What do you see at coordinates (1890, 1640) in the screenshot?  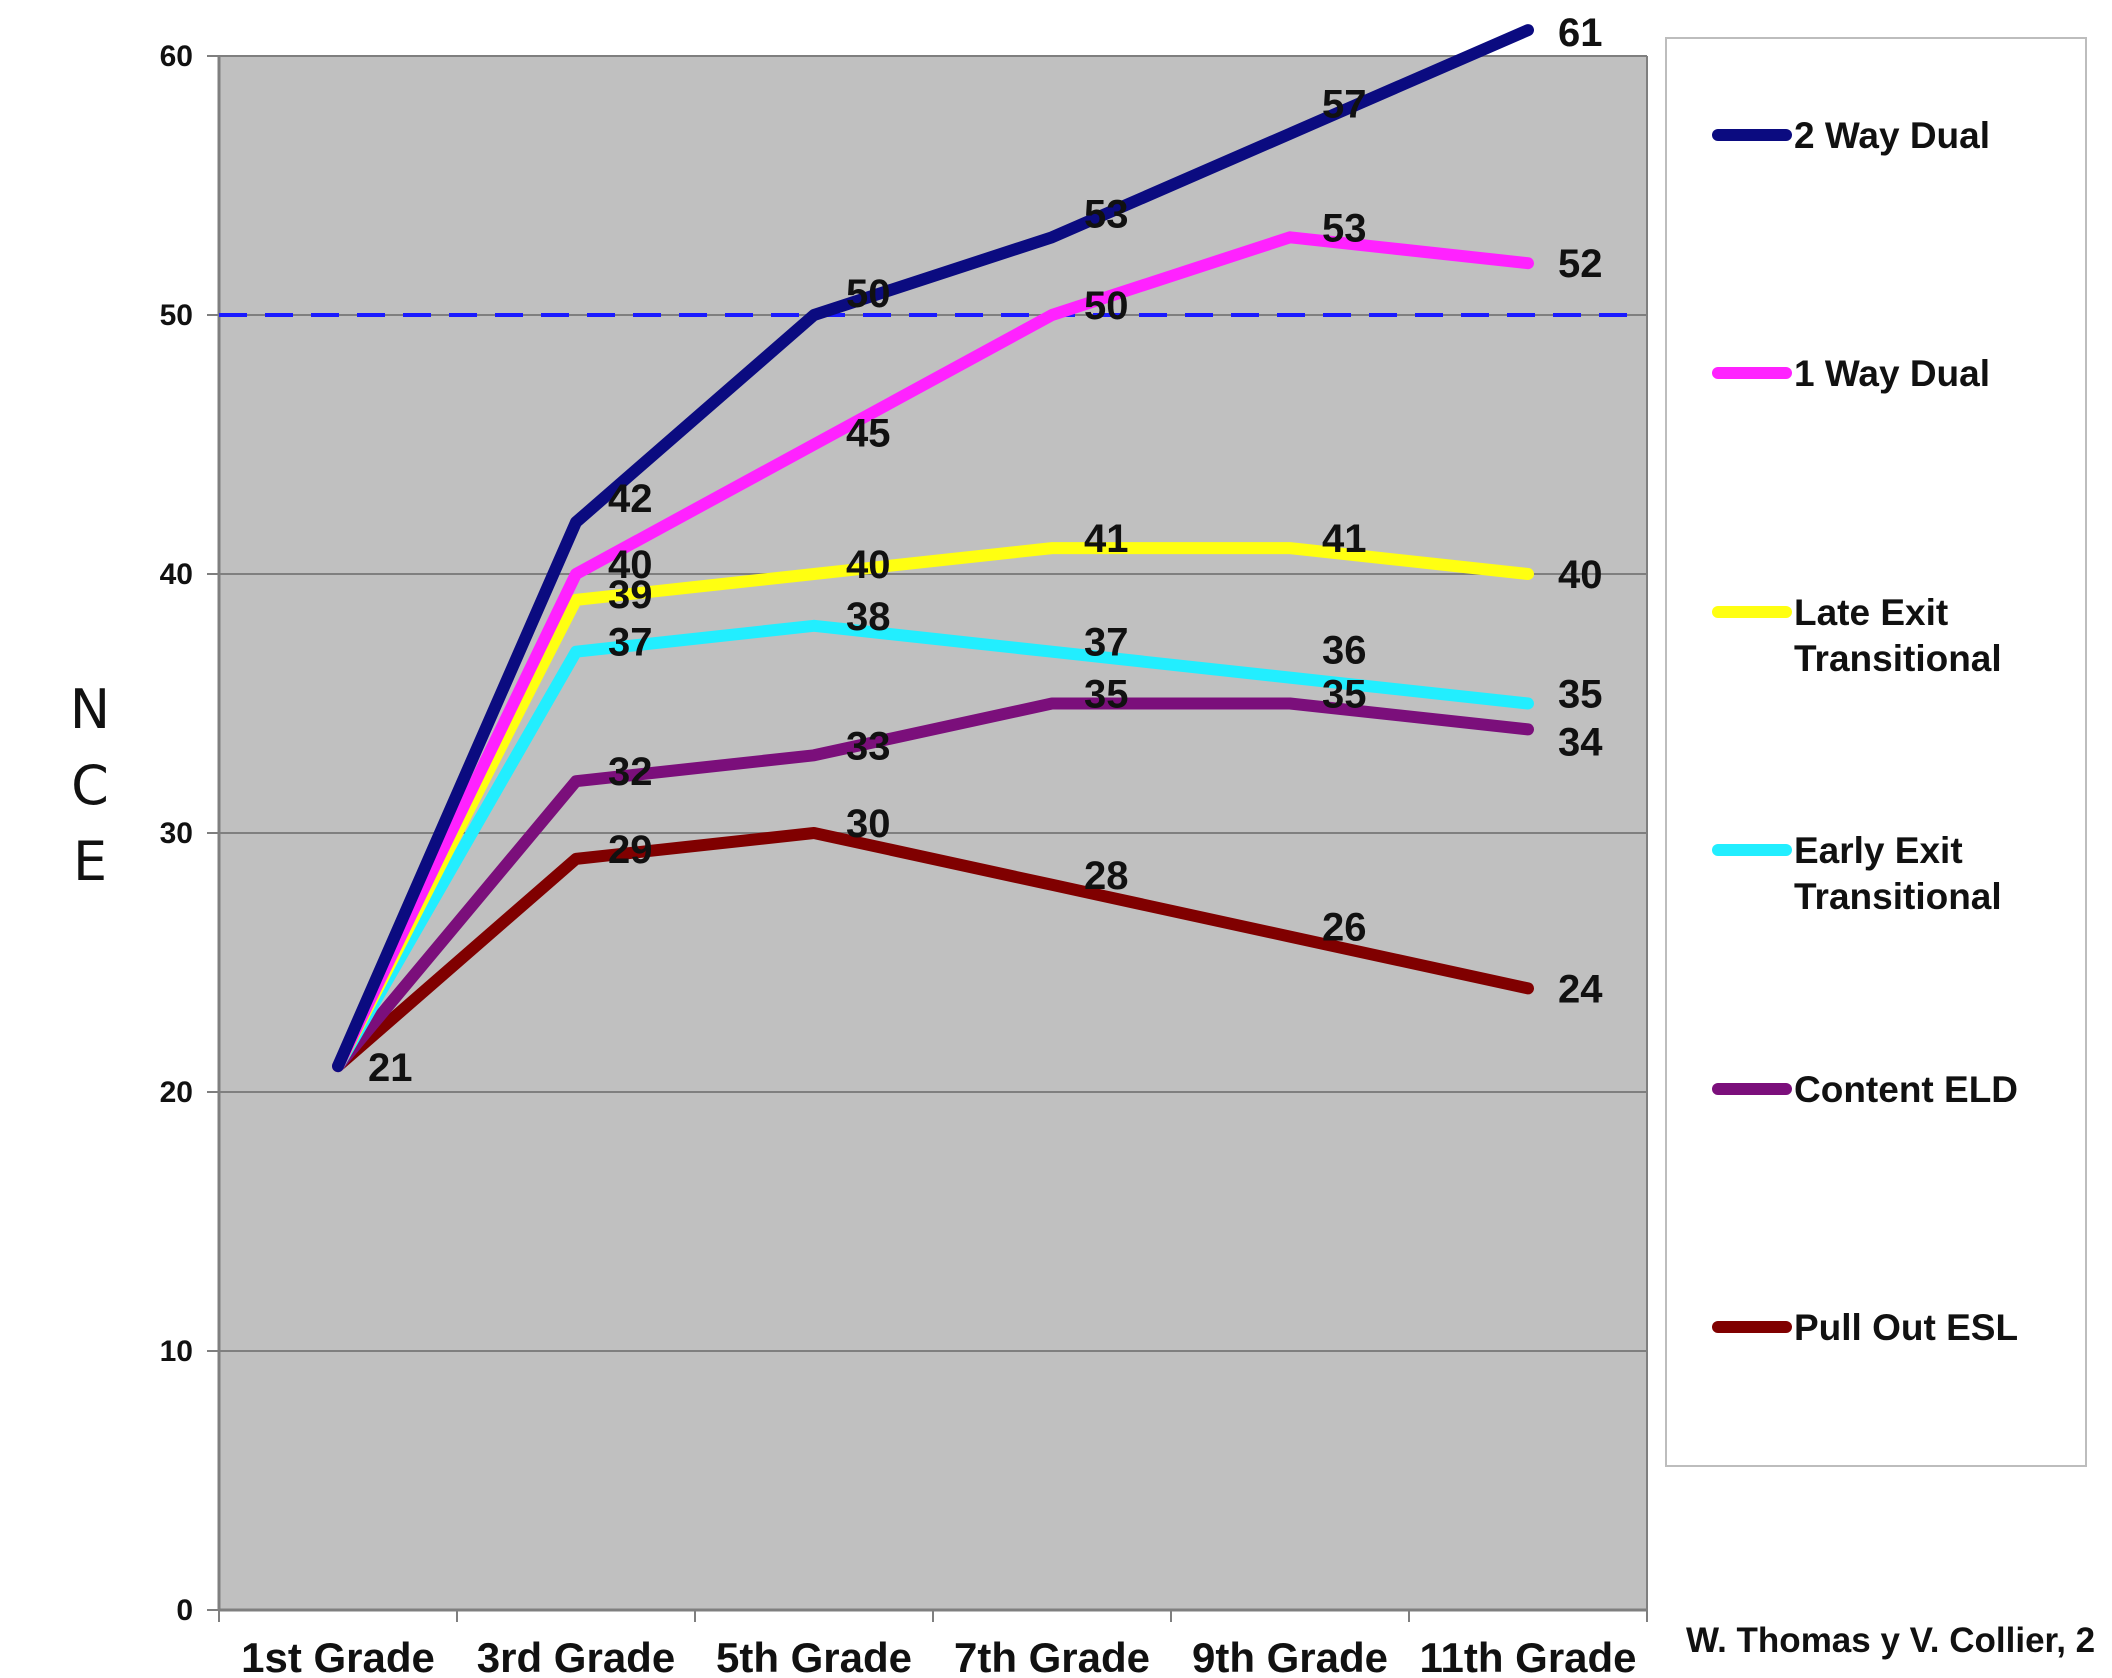 I see `credit-text: W. Thomas y V. Collier, 2` at bounding box center [1890, 1640].